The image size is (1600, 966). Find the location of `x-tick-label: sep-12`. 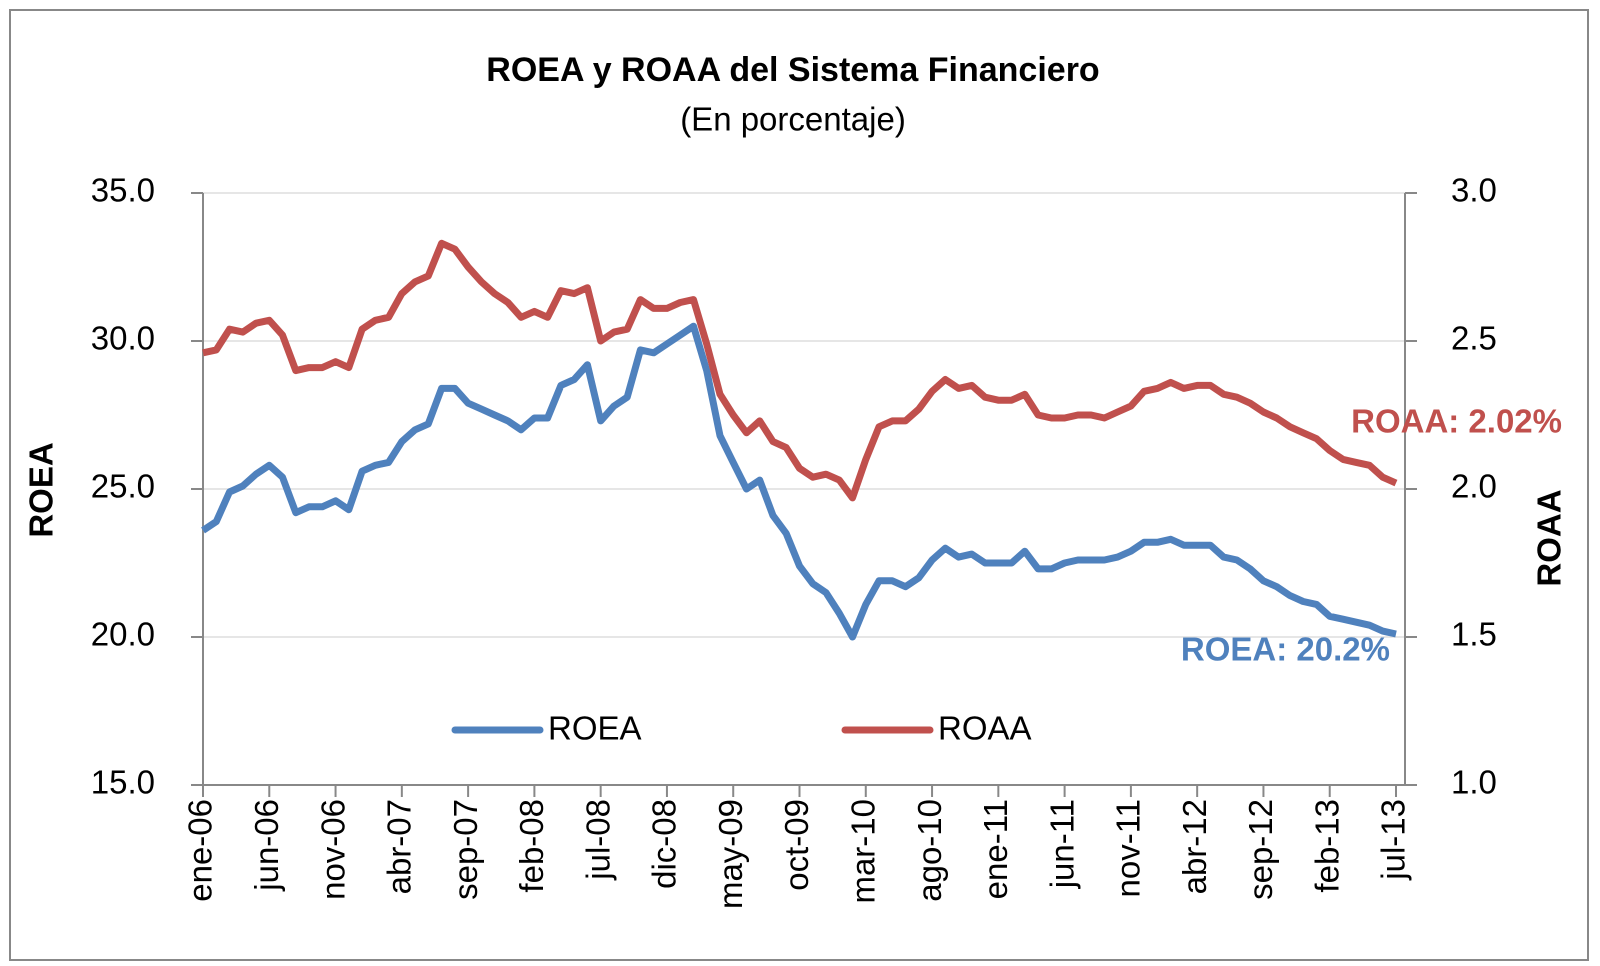

x-tick-label: sep-12 is located at coordinates (1260, 849).